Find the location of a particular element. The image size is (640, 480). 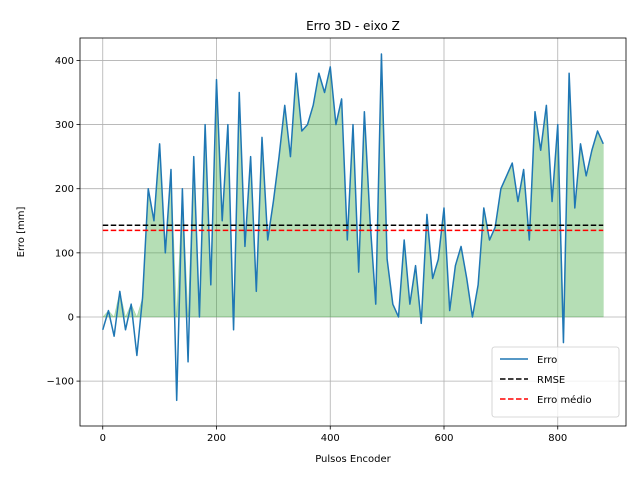

y-tick-label: 400 is located at coordinates (64, 61).